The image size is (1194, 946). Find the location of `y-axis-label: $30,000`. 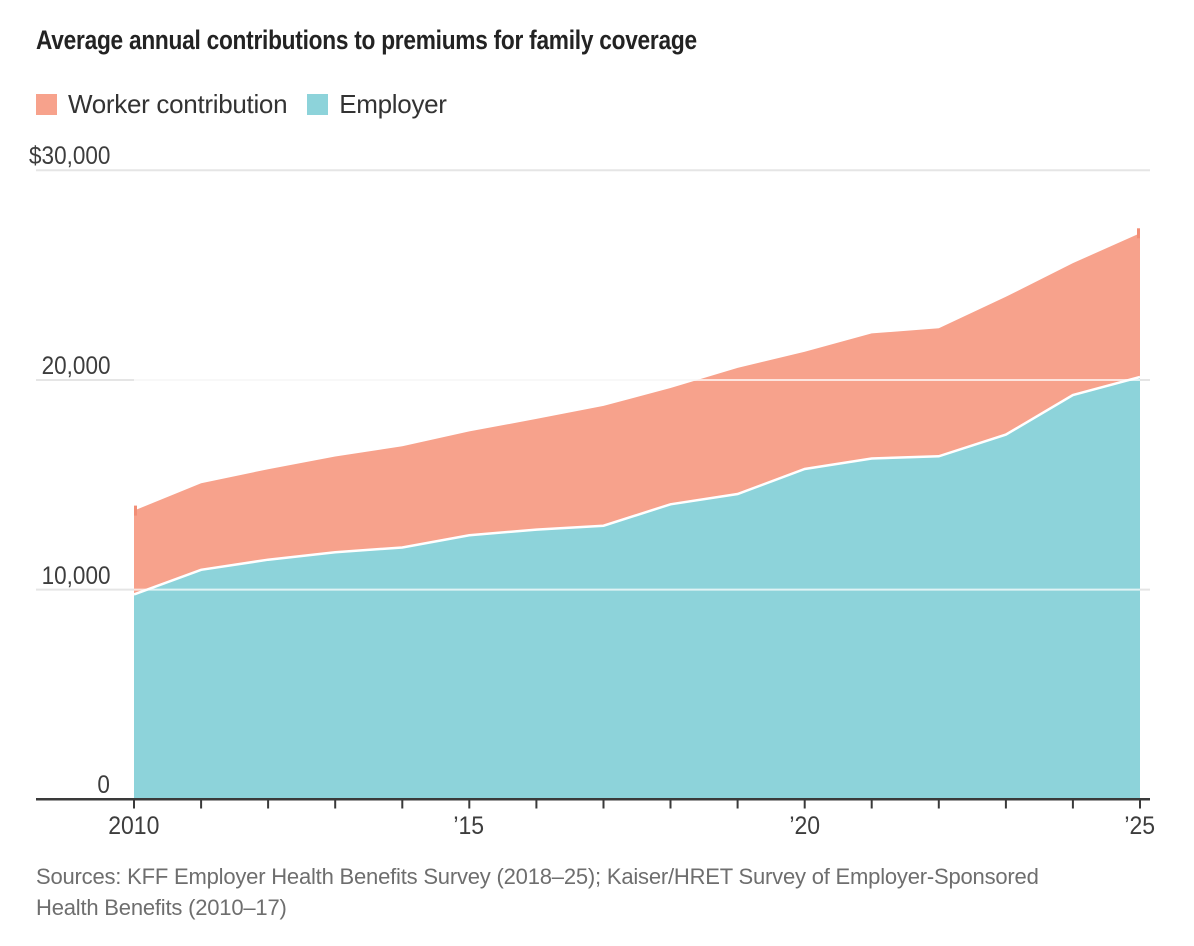

y-axis-label: $30,000 is located at coordinates (69, 156).